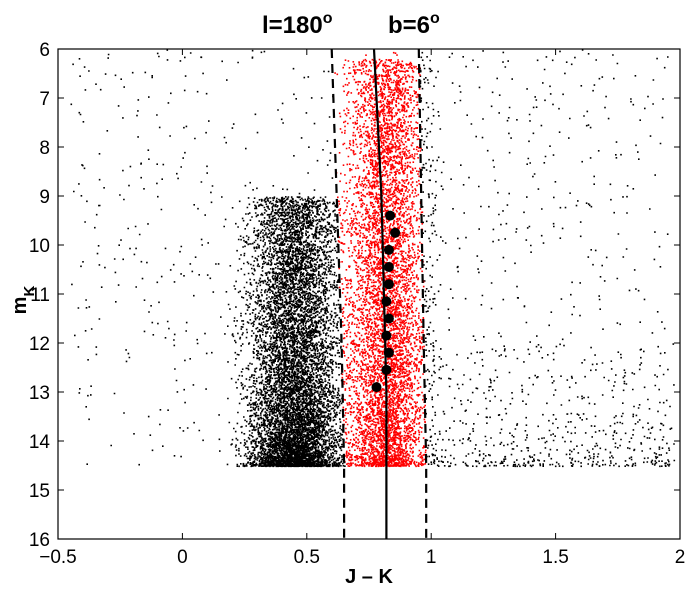 The width and height of the screenshot is (692, 593). I want to click on y-tick-label: 16, so click(39, 540).